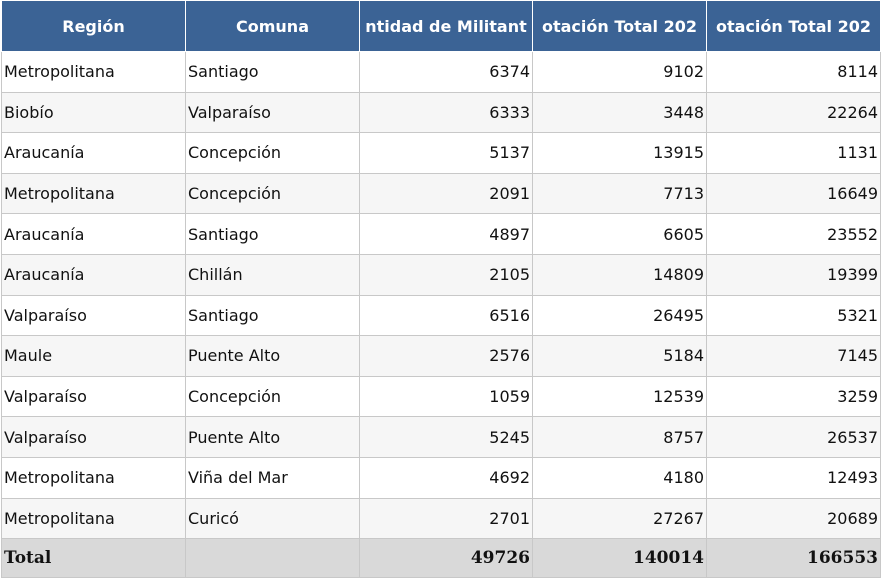  Describe the element at coordinates (619, 315) in the screenshot. I see `table-cell: 26495` at that location.